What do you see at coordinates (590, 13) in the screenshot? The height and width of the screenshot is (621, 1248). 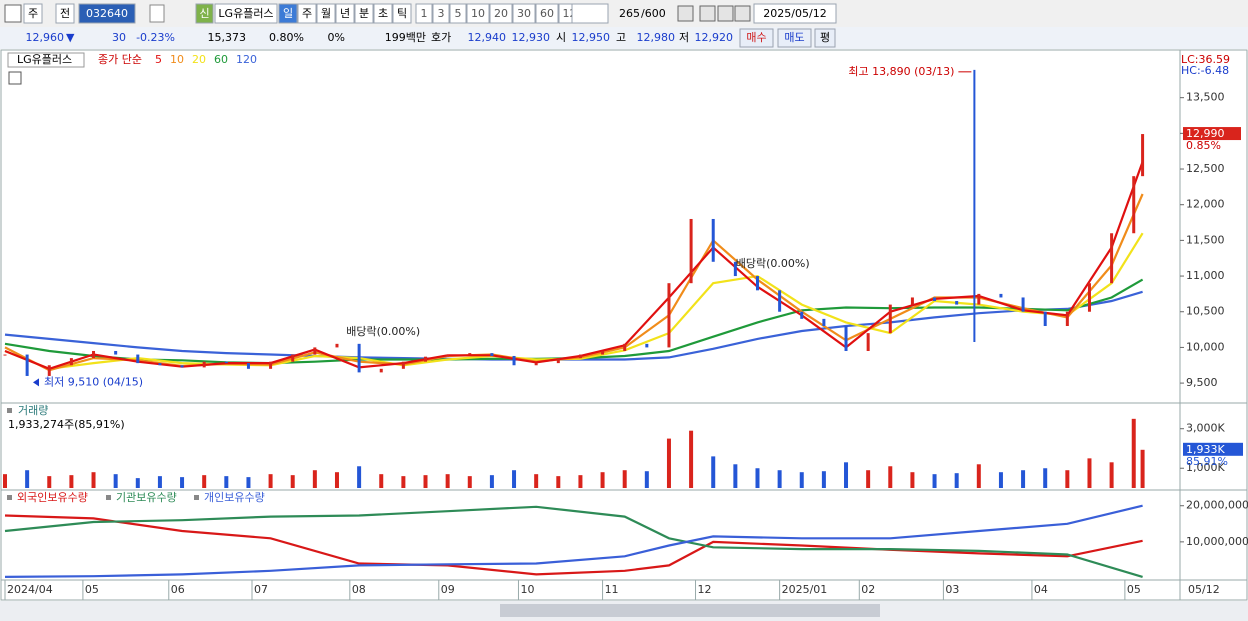 I see `input` at bounding box center [590, 13].